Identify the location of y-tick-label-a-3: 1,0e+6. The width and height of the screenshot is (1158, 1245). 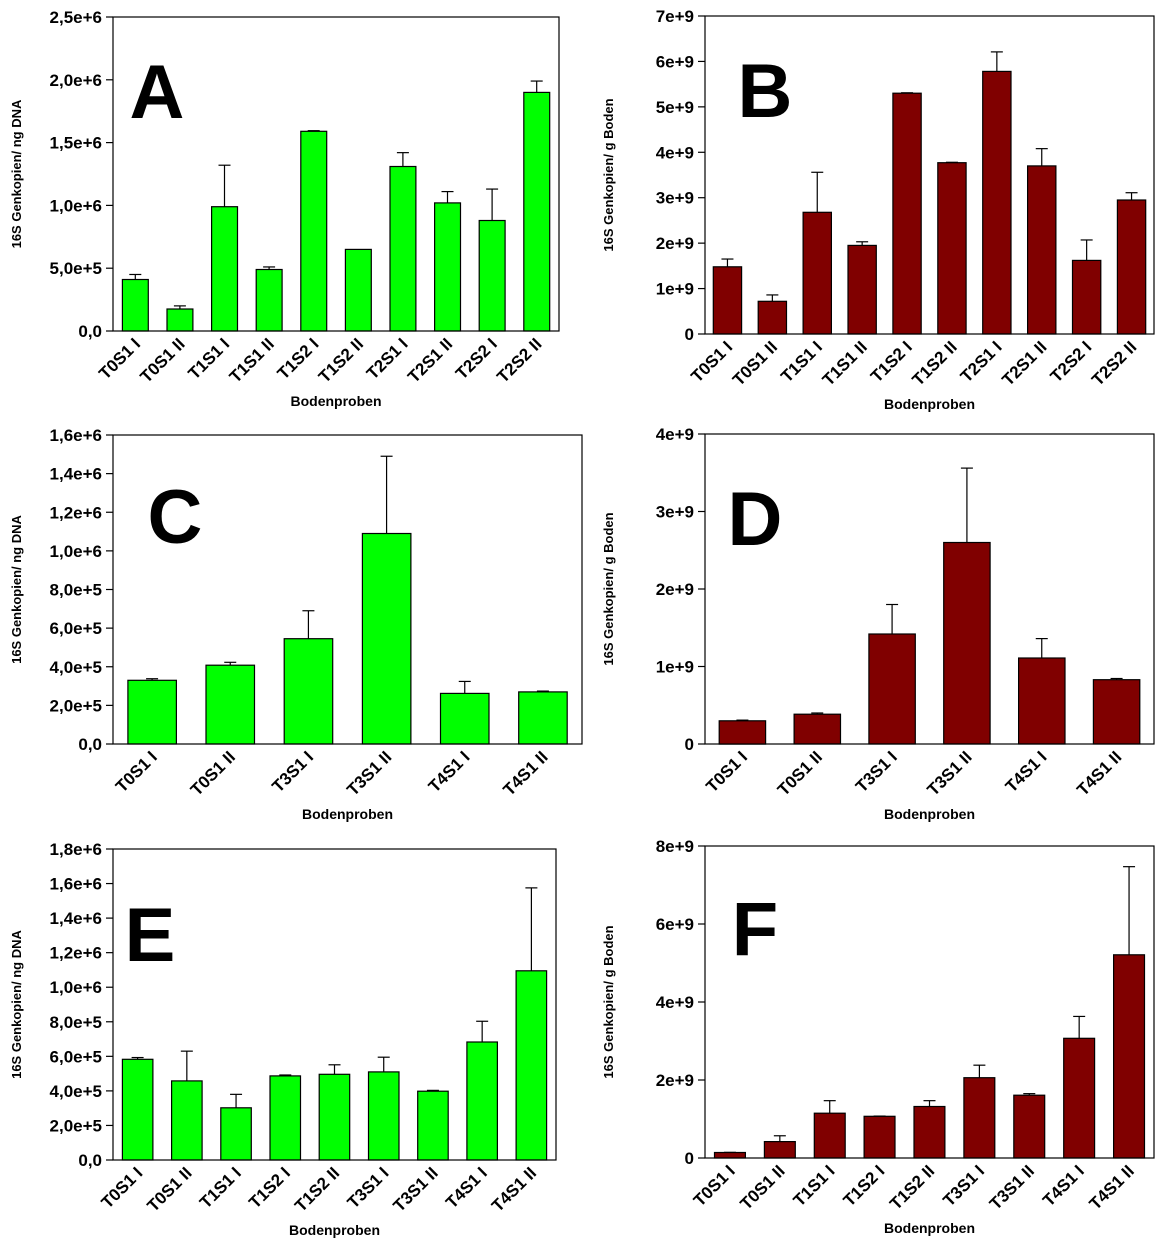
(76, 205).